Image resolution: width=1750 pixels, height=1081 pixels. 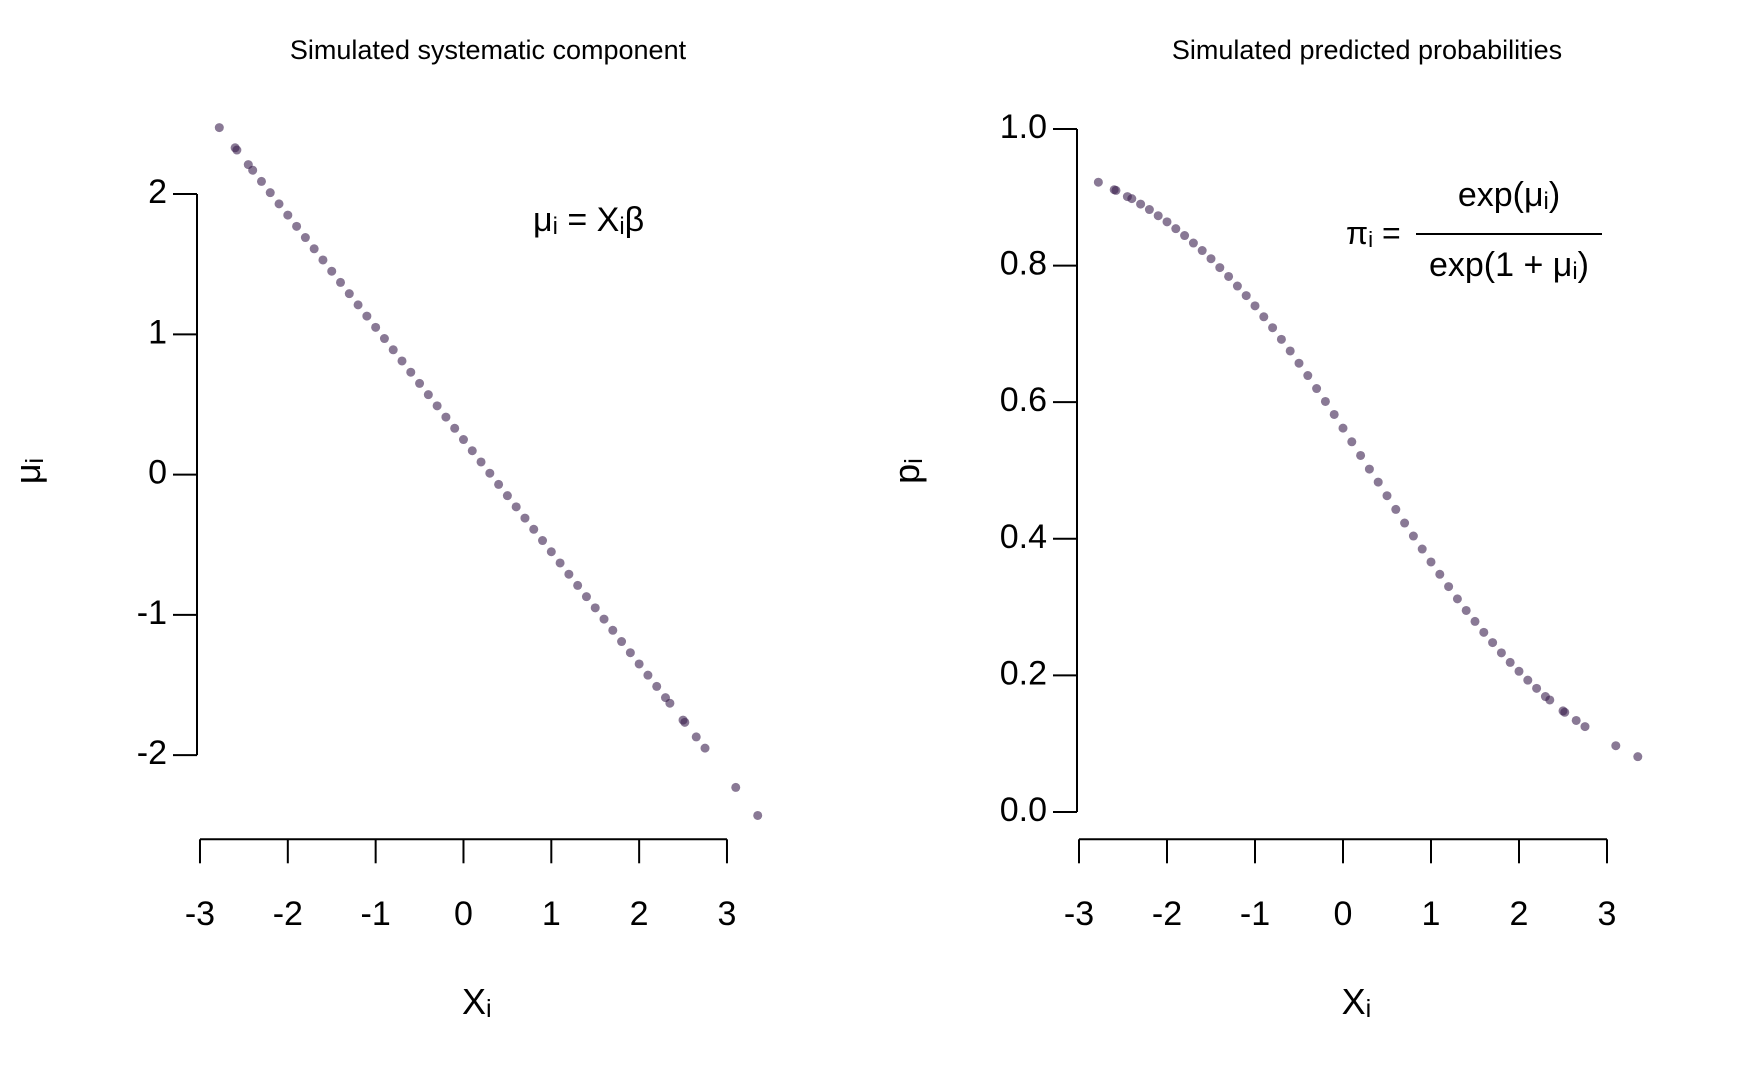 What do you see at coordinates (152, 613) in the screenshot?
I see `y-tick-label: -1` at bounding box center [152, 613].